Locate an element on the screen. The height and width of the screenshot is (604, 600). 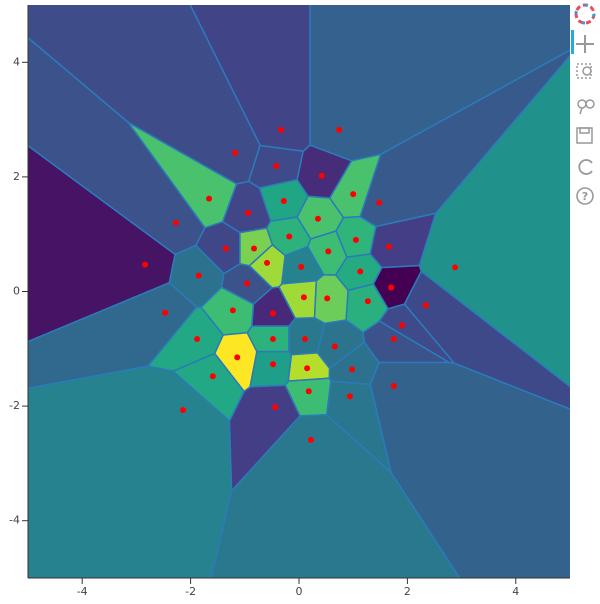
help-icon: ? is located at coordinates (585, 196).